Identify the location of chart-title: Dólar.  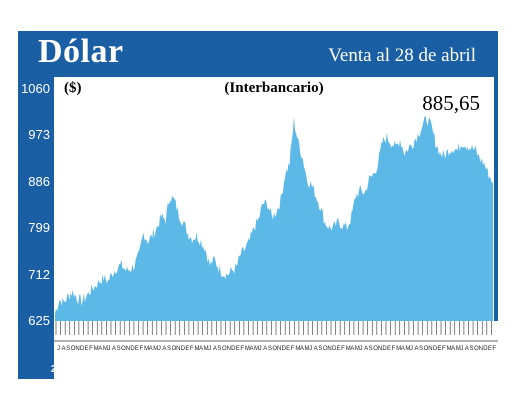
(81, 51).